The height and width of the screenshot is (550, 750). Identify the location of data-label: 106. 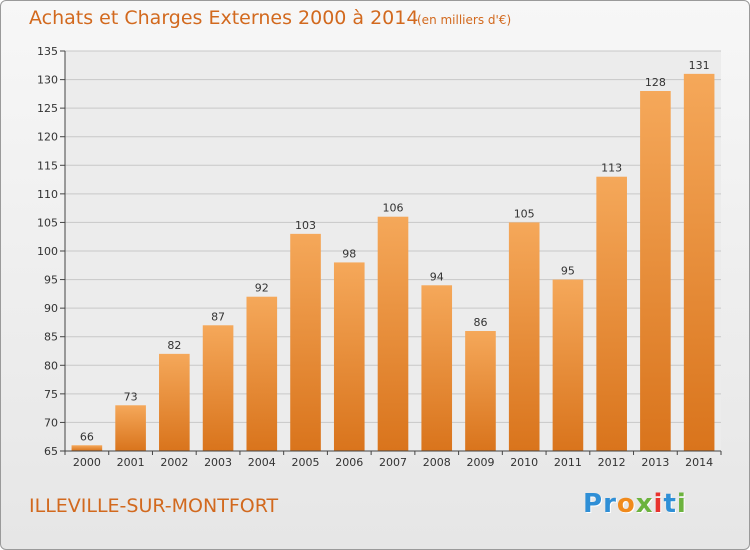
(393, 208).